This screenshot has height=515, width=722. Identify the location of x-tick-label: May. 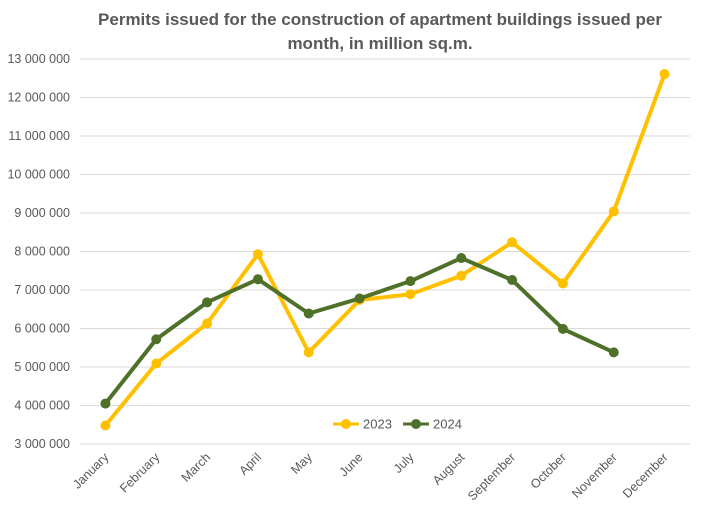
(301, 463).